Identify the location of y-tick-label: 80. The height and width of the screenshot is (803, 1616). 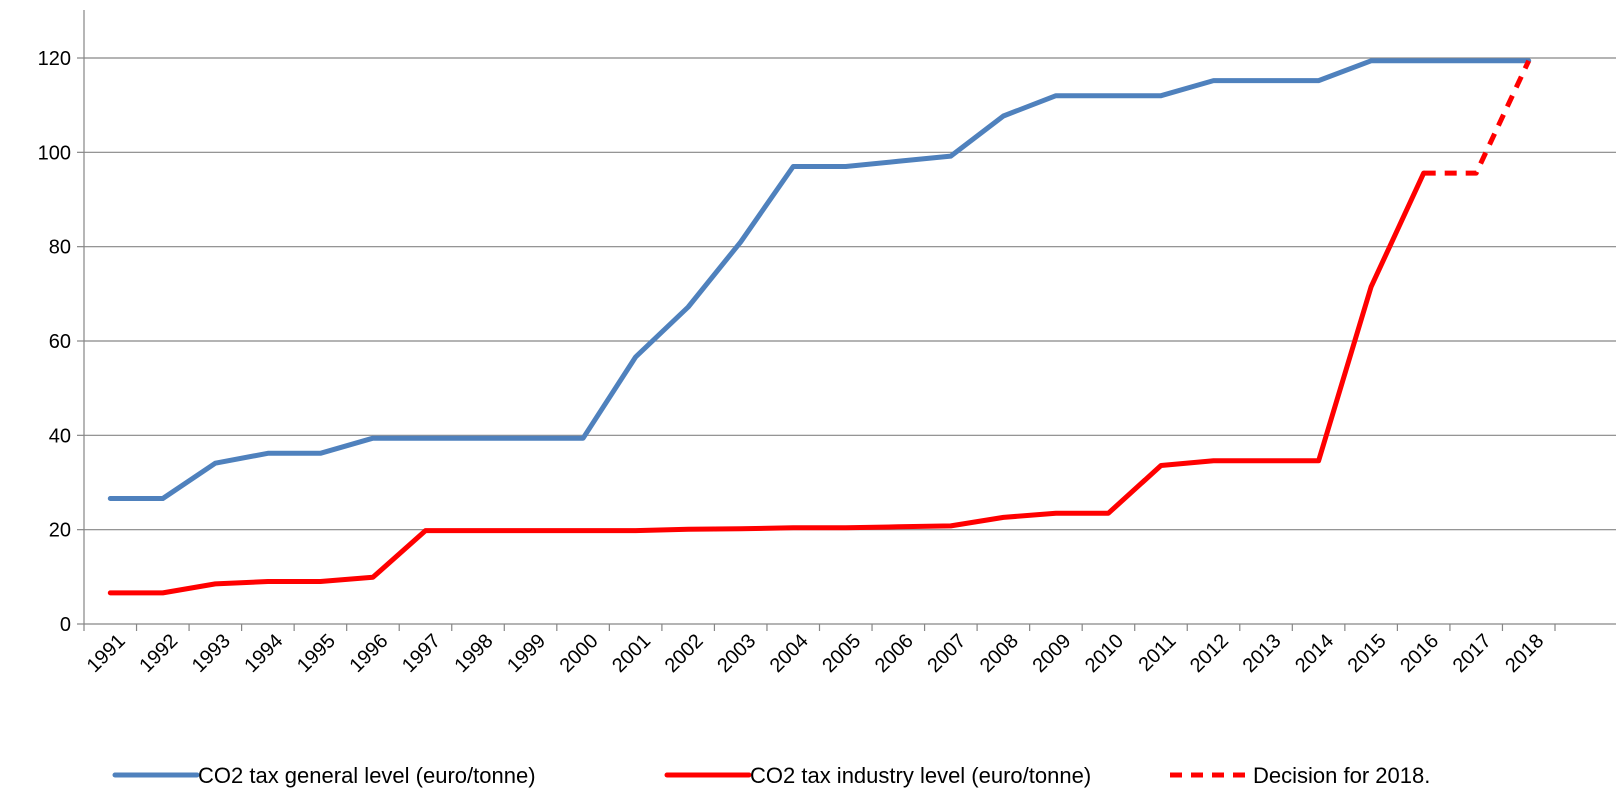
(60, 248).